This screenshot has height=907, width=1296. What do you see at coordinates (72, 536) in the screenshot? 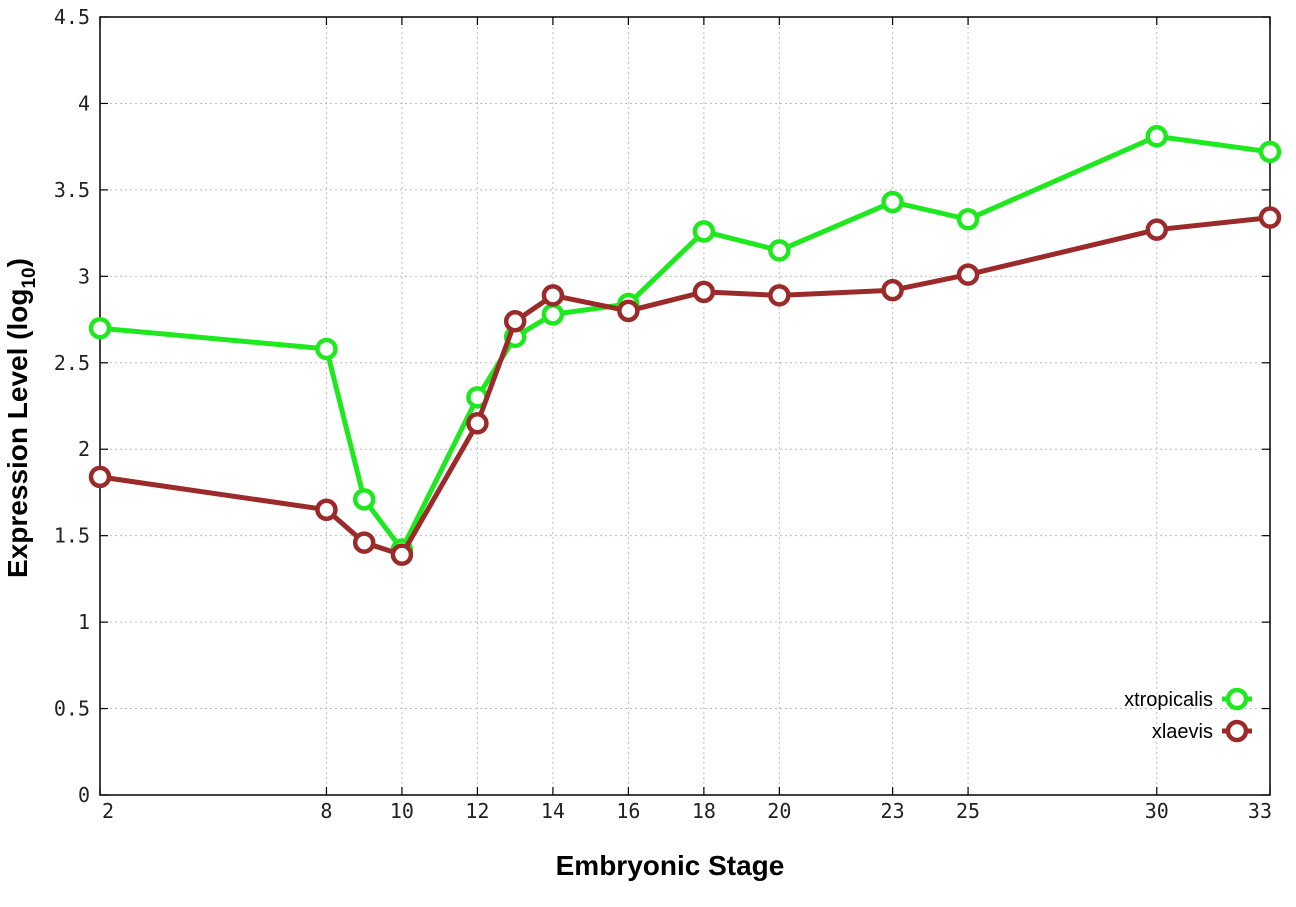
I see `y-tick-label: 1.5` at bounding box center [72, 536].